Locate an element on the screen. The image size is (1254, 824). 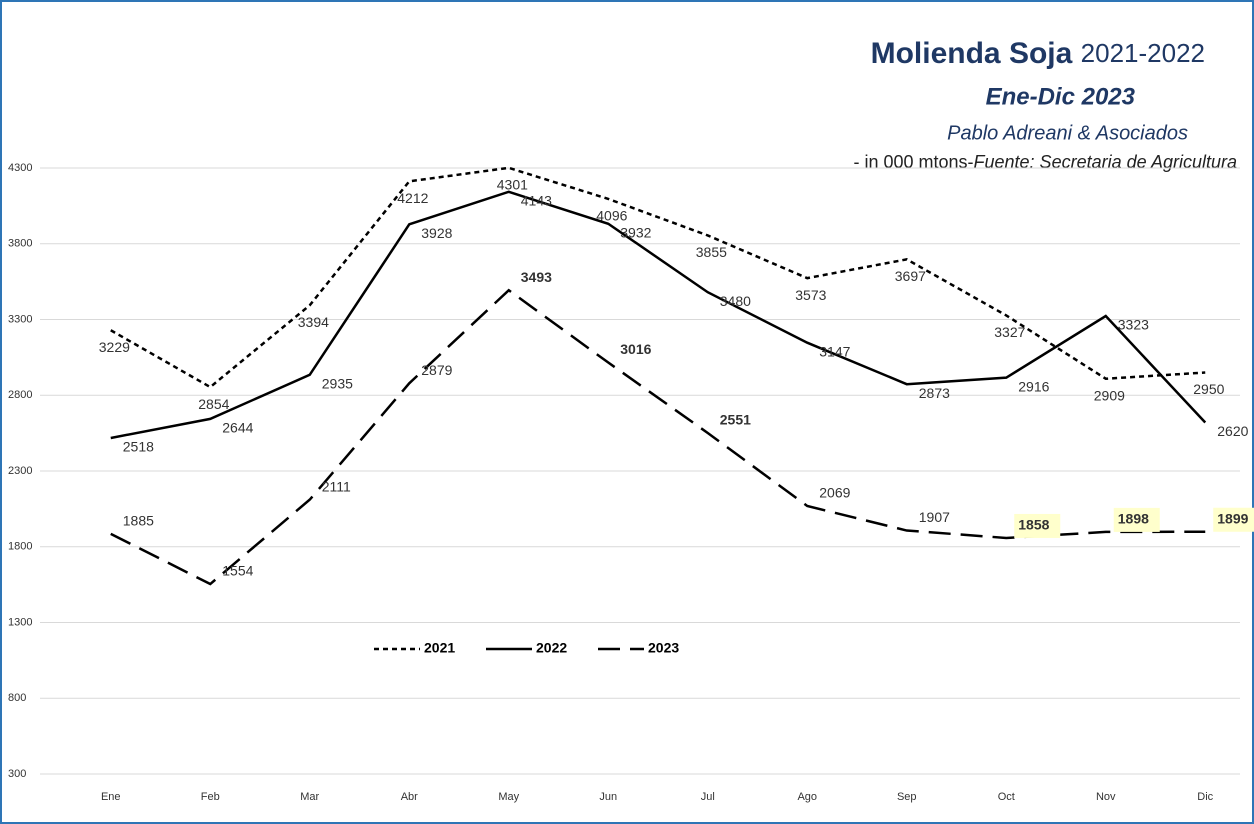
data-label: 2916 is located at coordinates (1033, 386).